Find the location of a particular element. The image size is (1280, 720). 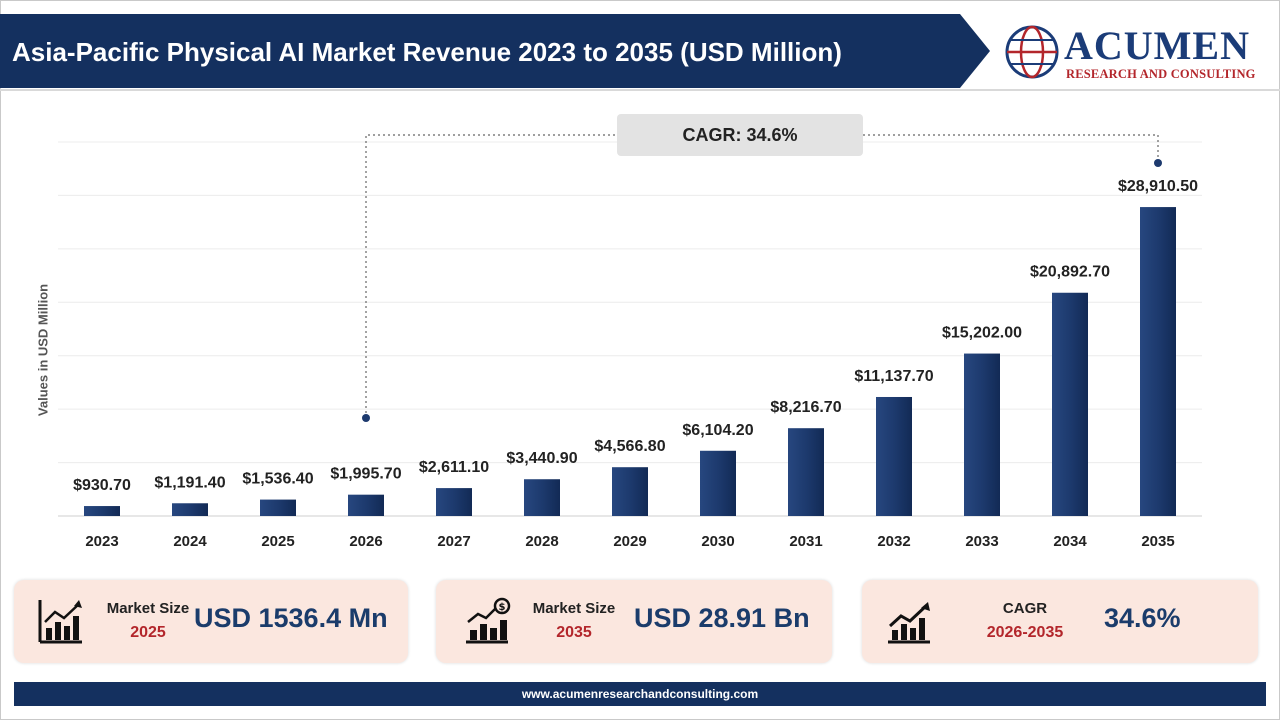

title-banner is located at coordinates (495, 51).